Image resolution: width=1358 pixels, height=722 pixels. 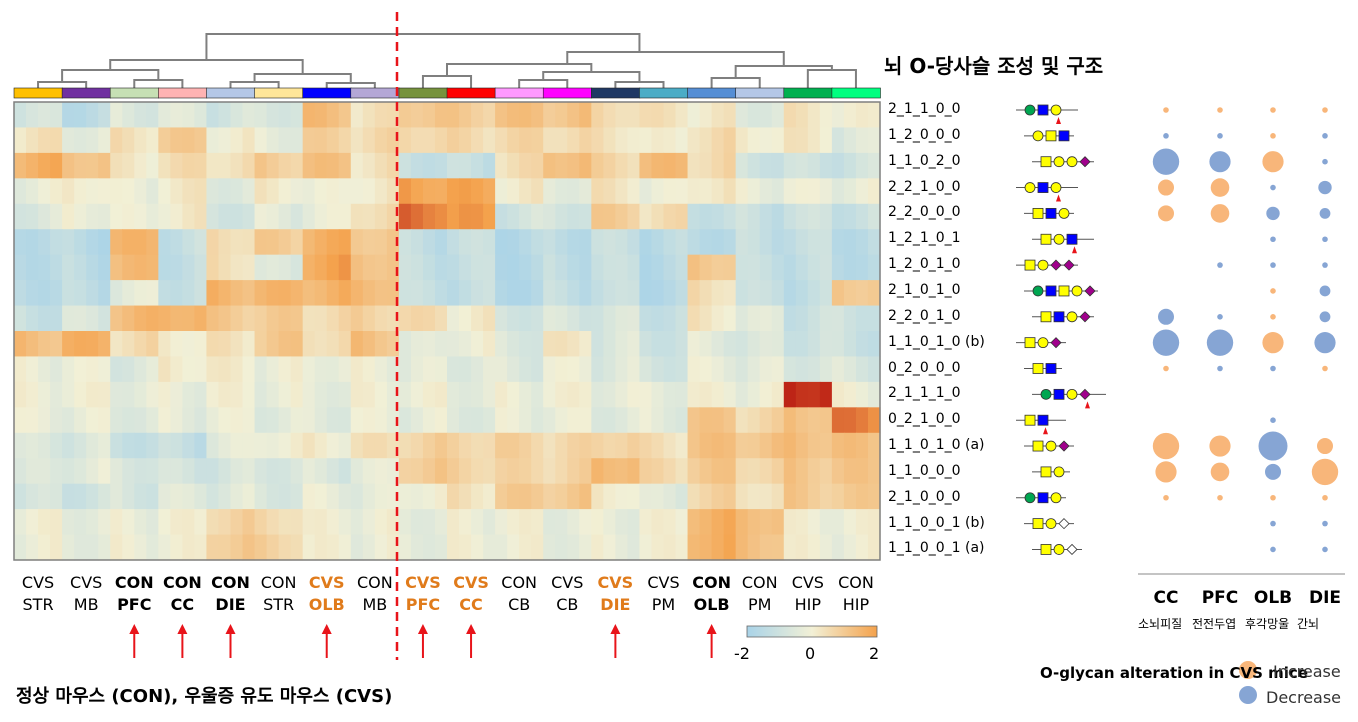 I want to click on bubble-region-label: 소뇌피질, so click(x=1160, y=624).